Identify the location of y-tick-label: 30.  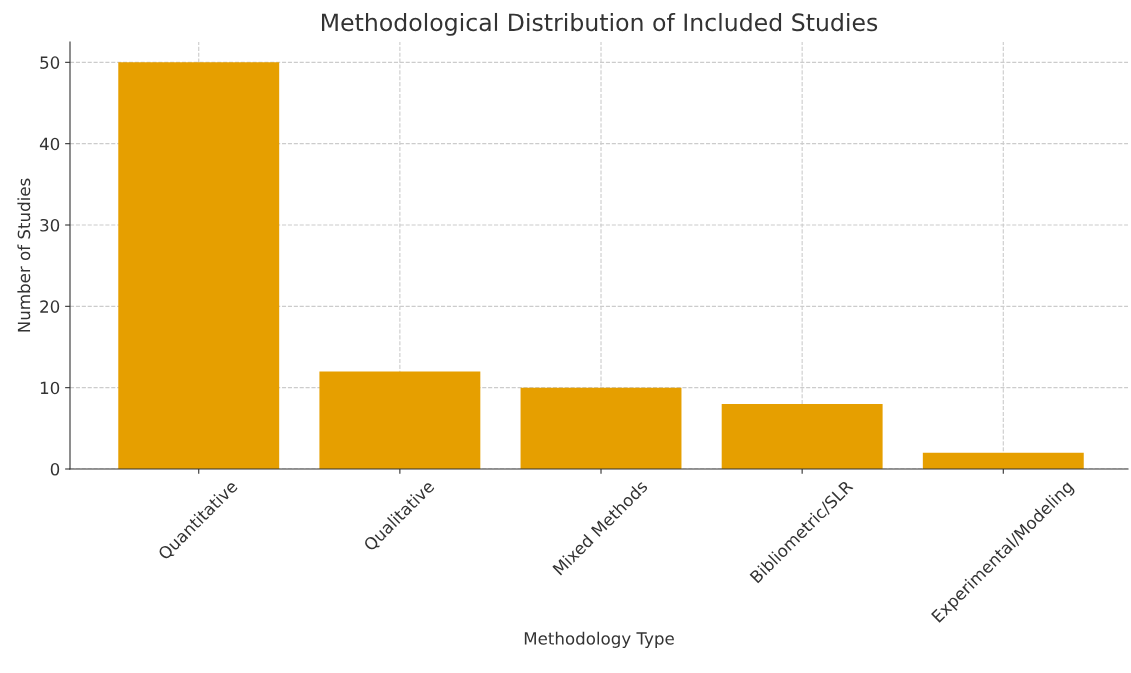
(50, 225).